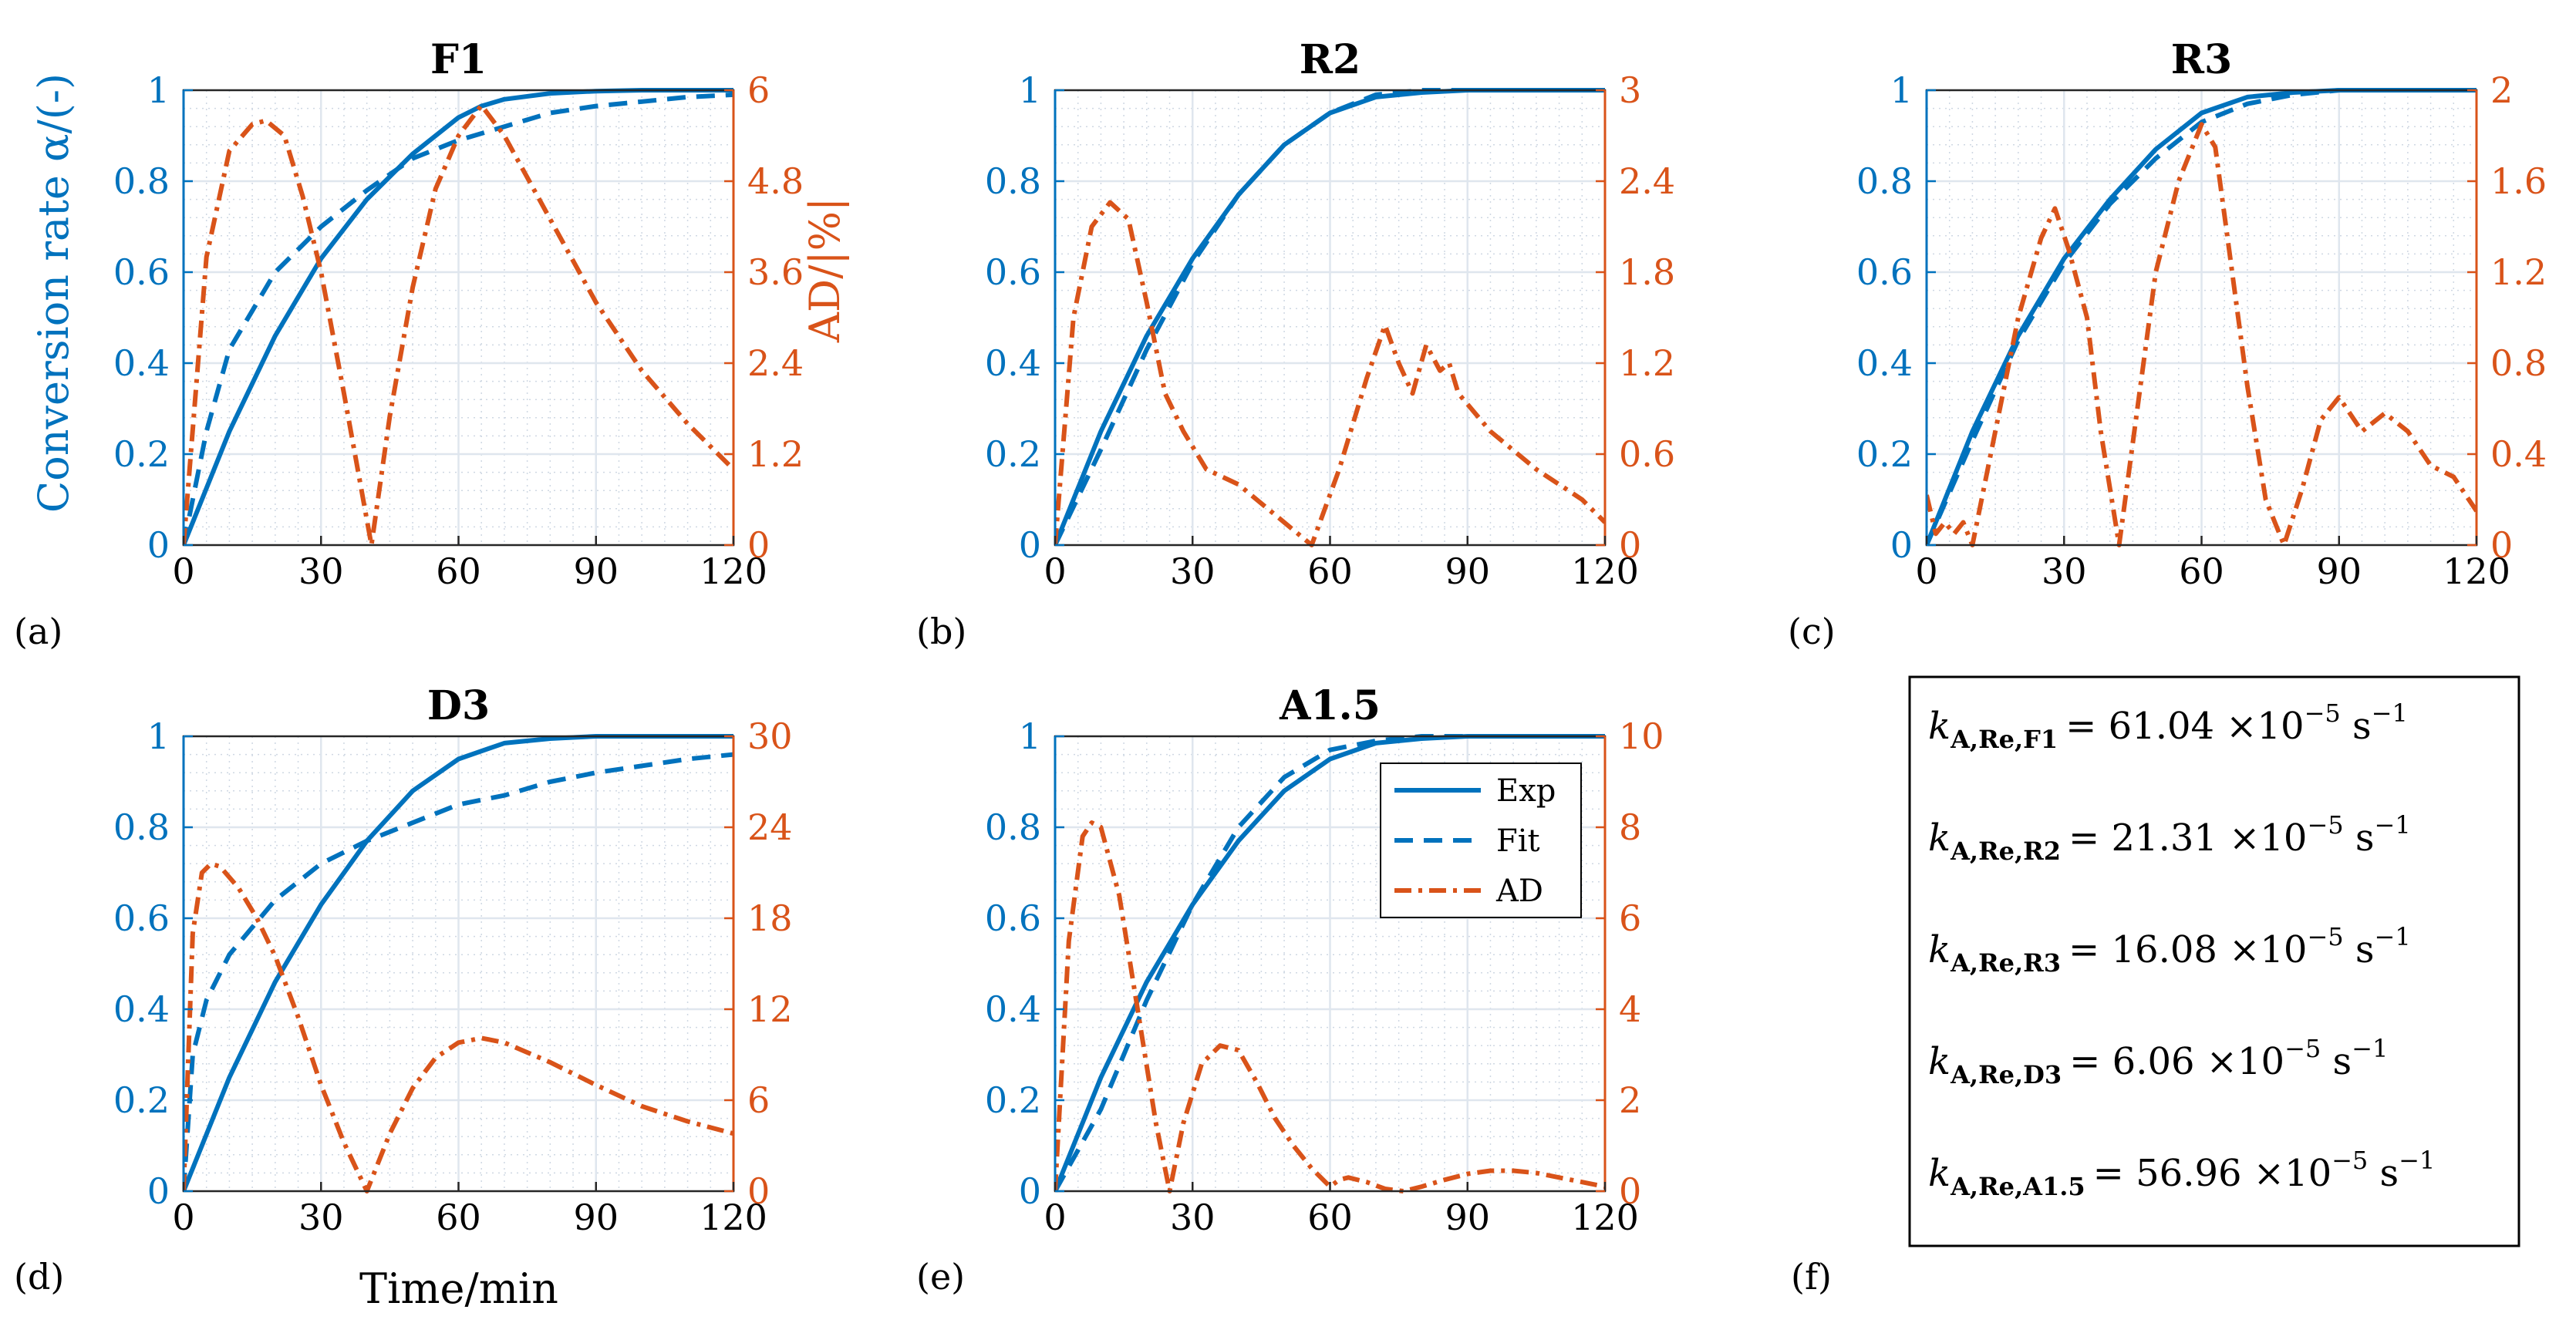  What do you see at coordinates (770, 1009) in the screenshot?
I see `right-y-tick-label: 12` at bounding box center [770, 1009].